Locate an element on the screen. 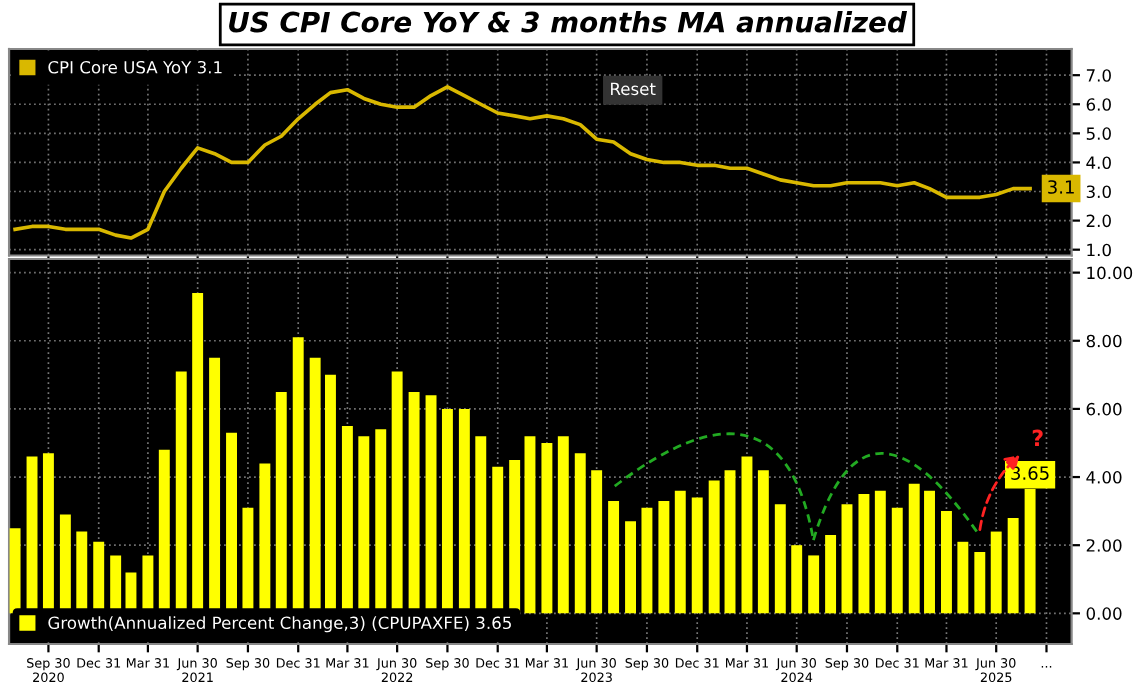  y-tick-label: 3.0 is located at coordinates (1098, 192).